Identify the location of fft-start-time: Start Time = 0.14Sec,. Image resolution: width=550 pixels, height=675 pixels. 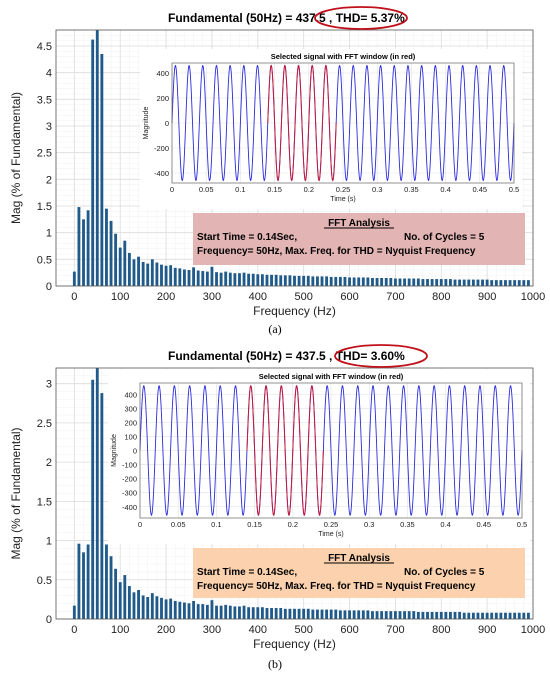
(247, 572).